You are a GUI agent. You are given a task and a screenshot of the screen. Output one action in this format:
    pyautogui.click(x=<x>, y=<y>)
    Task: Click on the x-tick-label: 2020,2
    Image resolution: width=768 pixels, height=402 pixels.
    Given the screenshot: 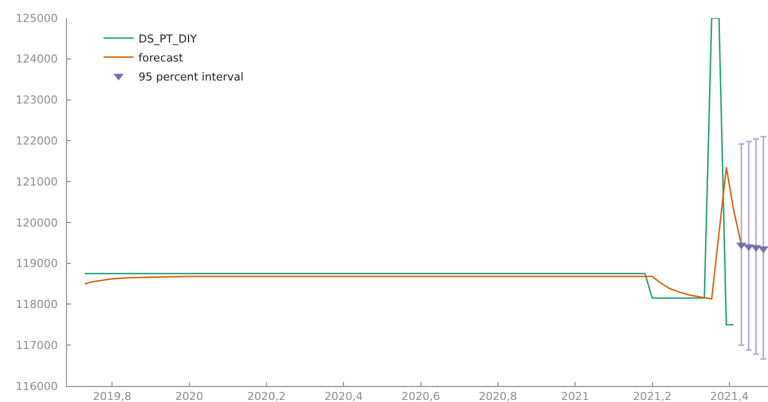 What is the action you would take?
    pyautogui.click(x=266, y=396)
    